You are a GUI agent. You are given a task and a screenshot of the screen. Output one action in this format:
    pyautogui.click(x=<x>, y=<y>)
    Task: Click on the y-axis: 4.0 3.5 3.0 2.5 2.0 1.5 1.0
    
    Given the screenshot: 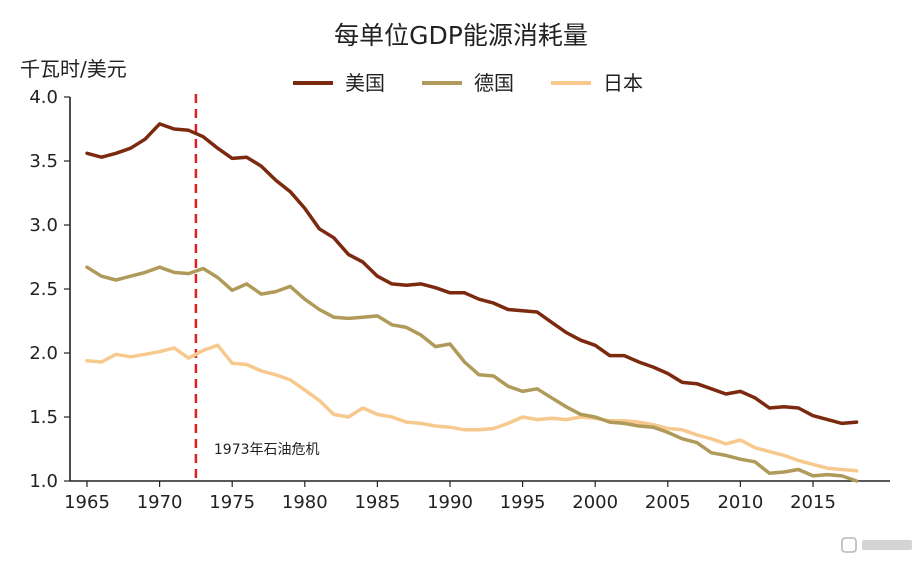 What is the action you would take?
    pyautogui.click(x=50, y=289)
    